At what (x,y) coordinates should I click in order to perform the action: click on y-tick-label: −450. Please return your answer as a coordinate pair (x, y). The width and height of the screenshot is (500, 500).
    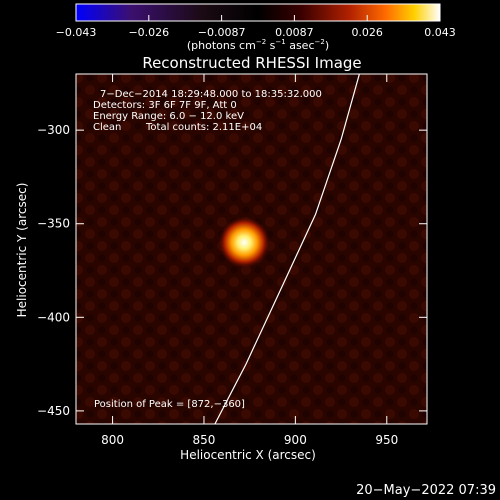
    Looking at the image, I should click on (53, 411).